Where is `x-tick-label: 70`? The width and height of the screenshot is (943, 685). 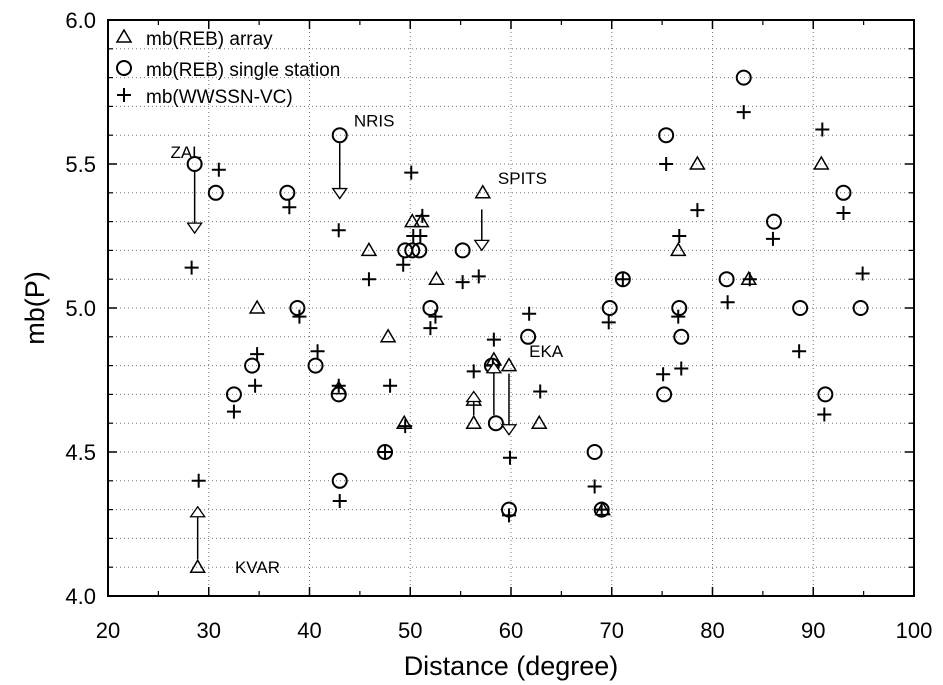
x-tick-label: 70 is located at coordinates (612, 630).